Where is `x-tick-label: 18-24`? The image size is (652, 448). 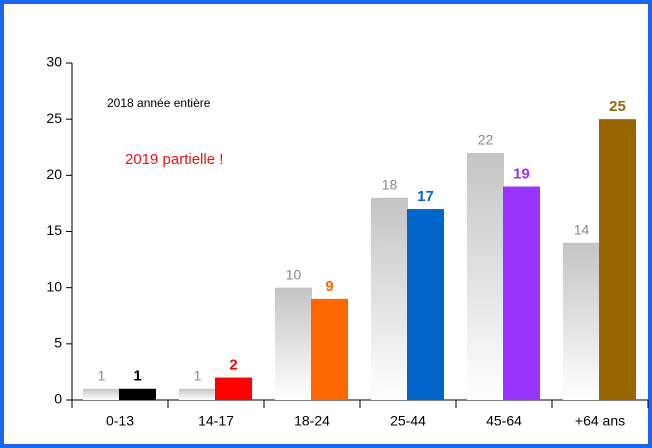
x-tick-label: 18-24 is located at coordinates (312, 421).